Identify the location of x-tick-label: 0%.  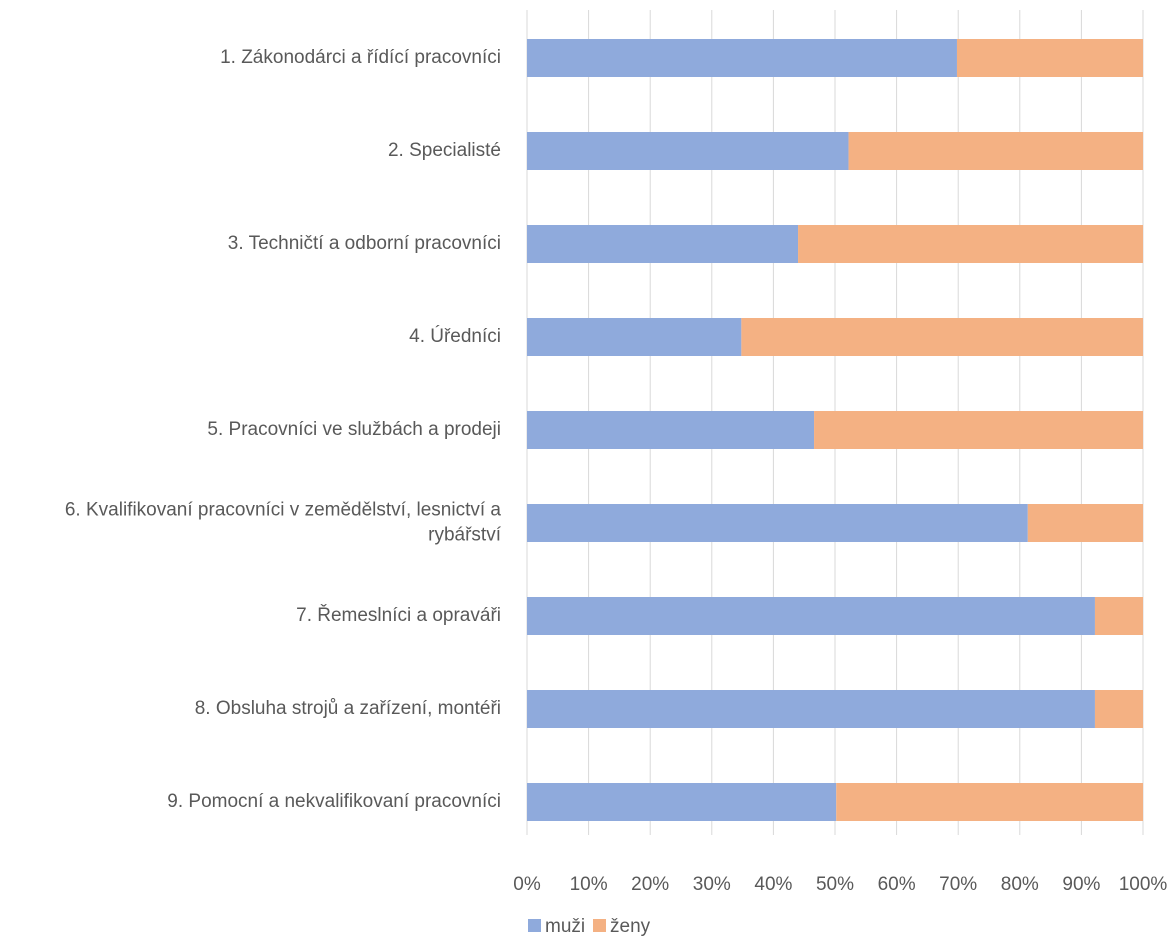
(527, 884).